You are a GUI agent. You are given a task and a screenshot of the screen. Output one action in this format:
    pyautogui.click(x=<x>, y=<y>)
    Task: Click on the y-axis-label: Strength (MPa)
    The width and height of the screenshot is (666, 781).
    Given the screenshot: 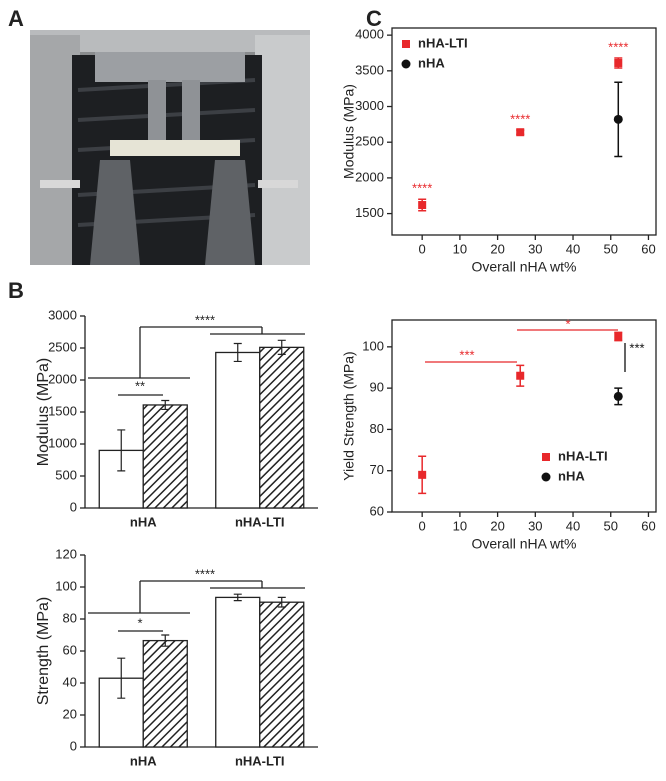 What is the action you would take?
    pyautogui.click(x=43, y=651)
    